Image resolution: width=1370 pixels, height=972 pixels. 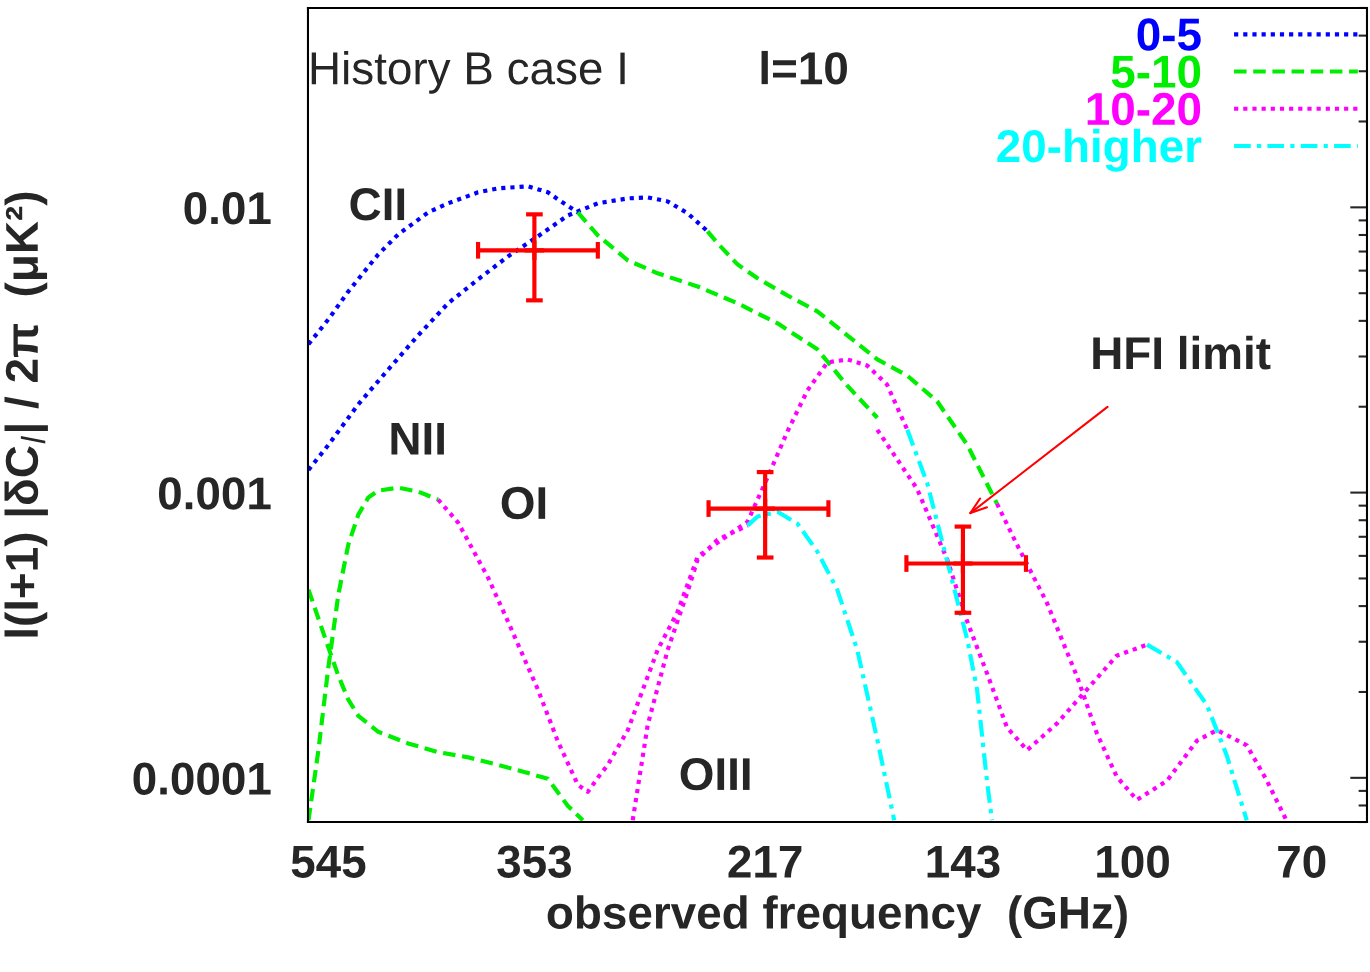 What do you see at coordinates (1156, 72) in the screenshot?
I see `legend-label: 5-10` at bounding box center [1156, 72].